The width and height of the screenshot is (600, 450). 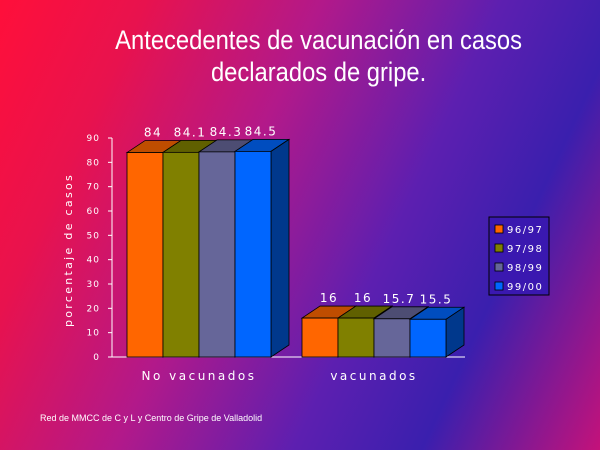 What do you see at coordinates (93, 212) in the screenshot?
I see `y-tick-label: 60` at bounding box center [93, 212].